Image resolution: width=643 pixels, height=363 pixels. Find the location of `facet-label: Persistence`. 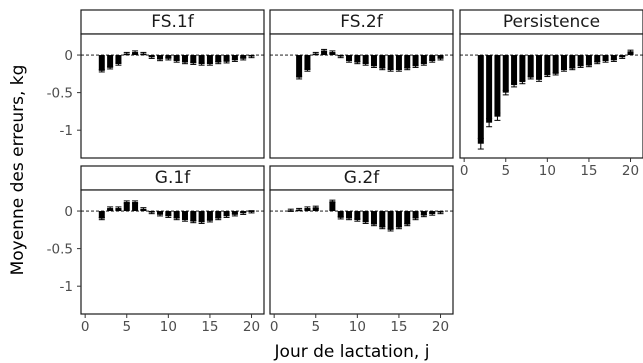

facet-label: Persistence is located at coordinates (551, 22).